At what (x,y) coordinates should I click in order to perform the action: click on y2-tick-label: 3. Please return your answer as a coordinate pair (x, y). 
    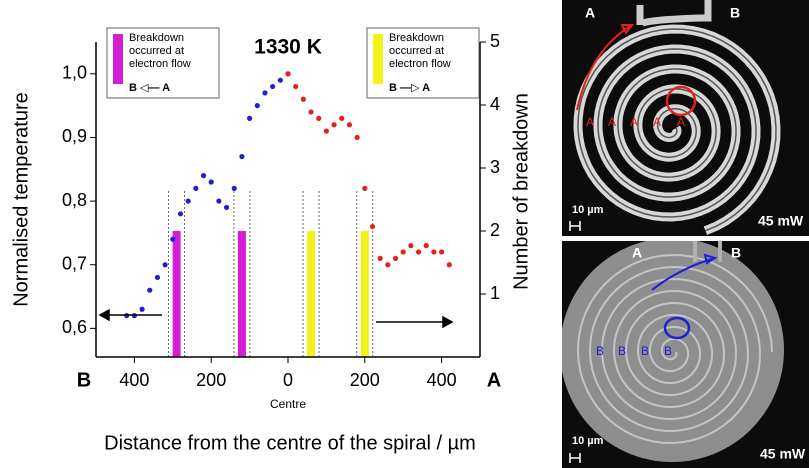
    Looking at the image, I should click on (495, 167).